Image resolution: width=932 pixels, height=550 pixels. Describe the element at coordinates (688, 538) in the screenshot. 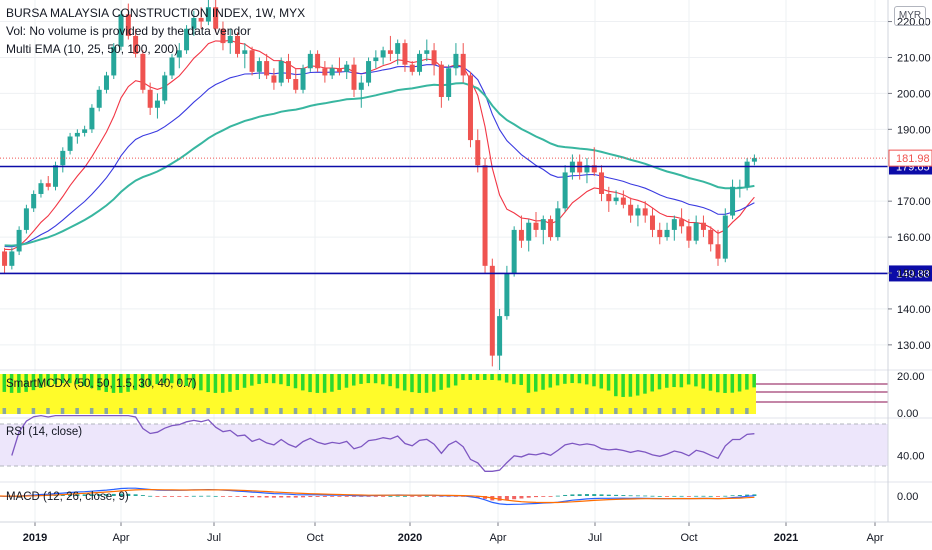

I see `time-tick-label: Oct` at that location.